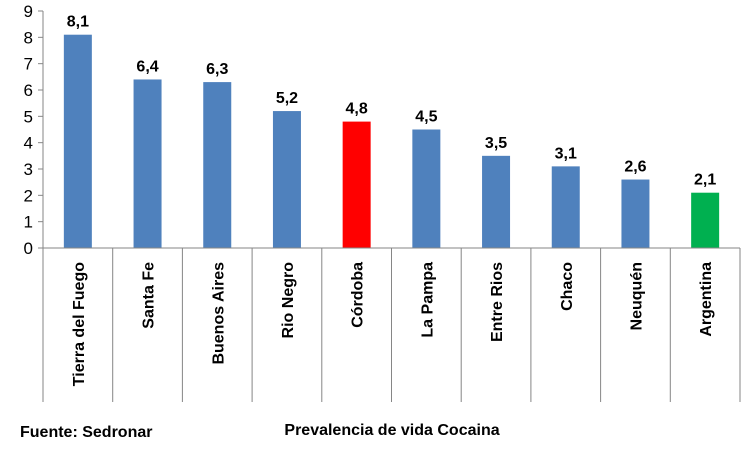 This screenshot has height=450, width=750. I want to click on category-label: Chaco, so click(567, 286).